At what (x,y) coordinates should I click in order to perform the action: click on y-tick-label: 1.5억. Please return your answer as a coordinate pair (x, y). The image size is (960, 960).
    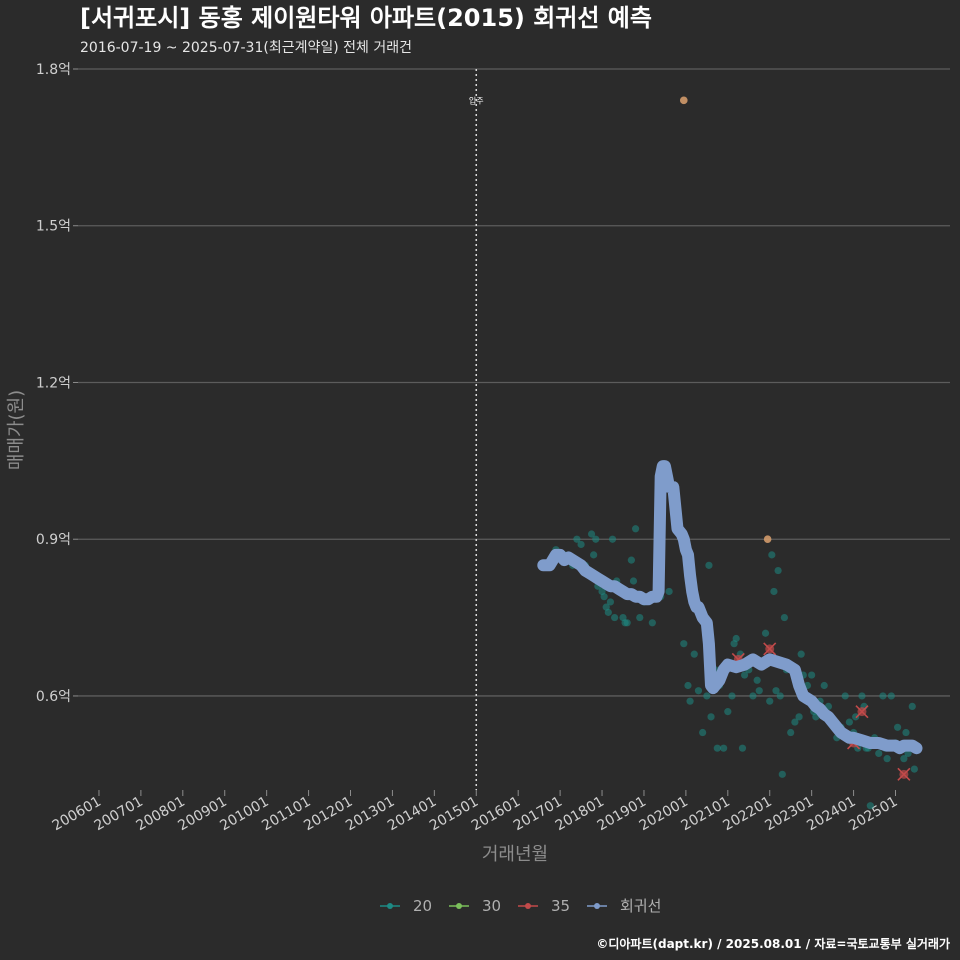
    Looking at the image, I should click on (53, 227).